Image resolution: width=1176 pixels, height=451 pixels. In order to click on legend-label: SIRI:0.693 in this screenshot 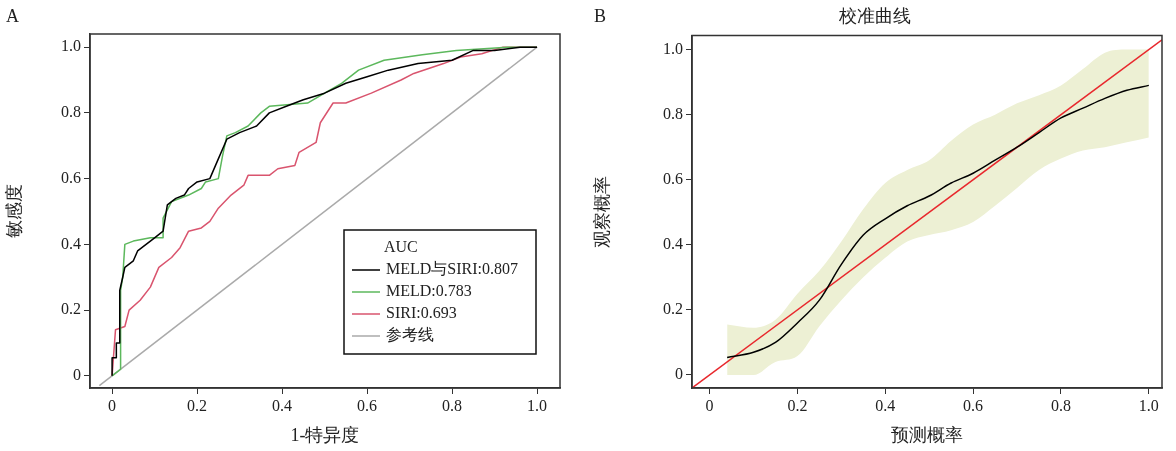, I will do `click(421, 313)`.